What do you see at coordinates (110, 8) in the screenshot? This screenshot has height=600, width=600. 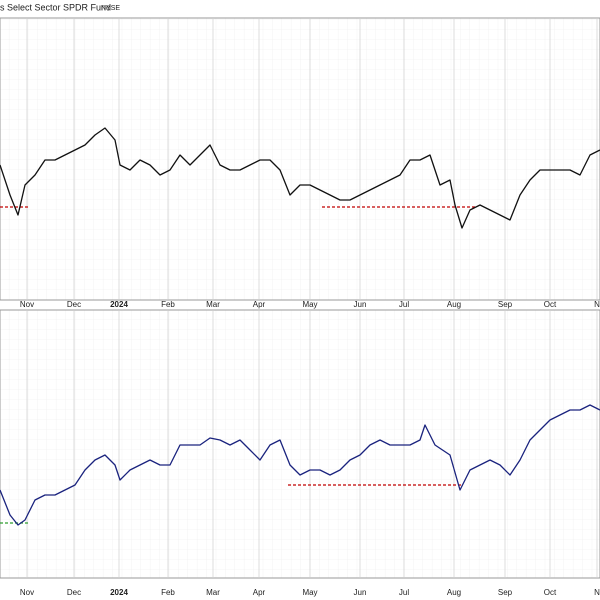 I see `exchange: NYSE` at bounding box center [110, 8].